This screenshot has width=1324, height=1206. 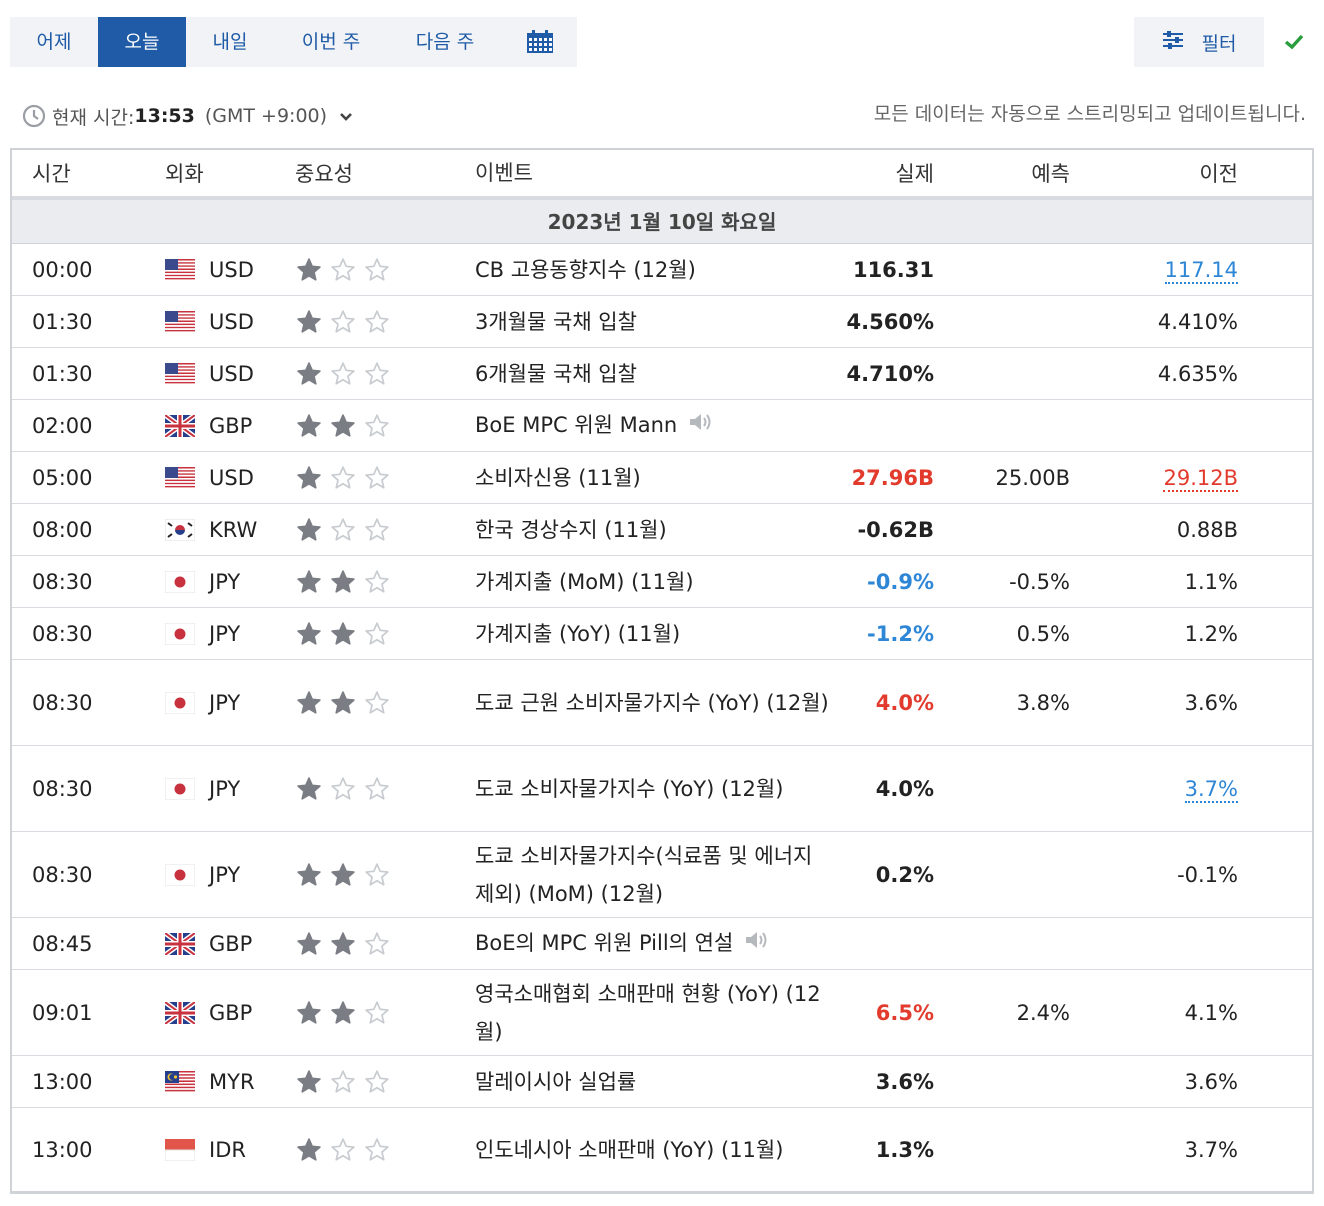 What do you see at coordinates (890, 373) in the screenshot?
I see `actual-value: 4.710%` at bounding box center [890, 373].